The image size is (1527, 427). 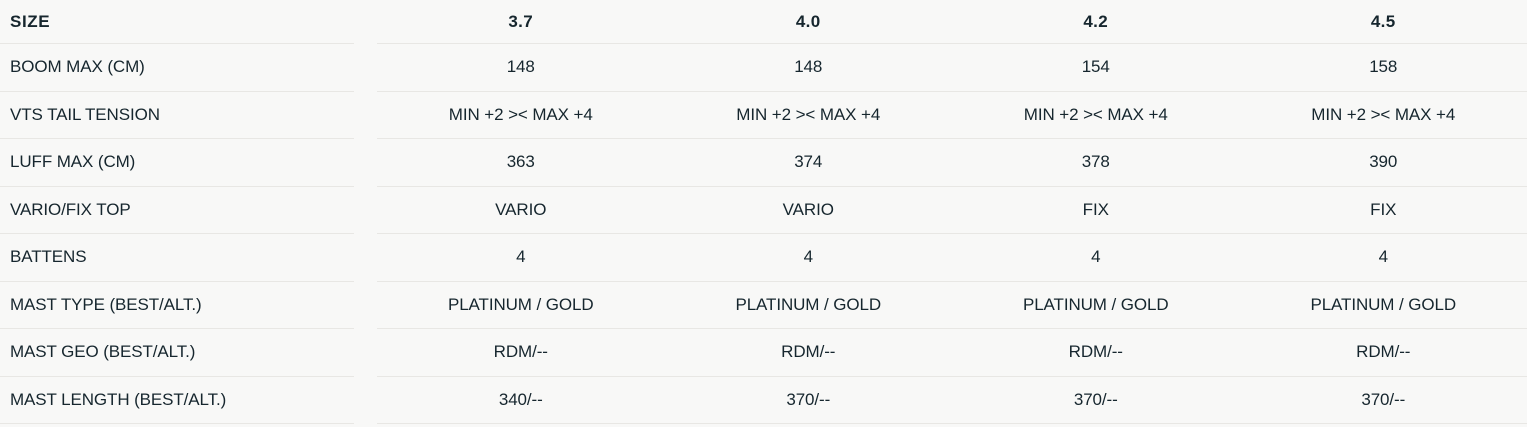 What do you see at coordinates (1096, 21) in the screenshot?
I see `size-column-header: 4.2` at bounding box center [1096, 21].